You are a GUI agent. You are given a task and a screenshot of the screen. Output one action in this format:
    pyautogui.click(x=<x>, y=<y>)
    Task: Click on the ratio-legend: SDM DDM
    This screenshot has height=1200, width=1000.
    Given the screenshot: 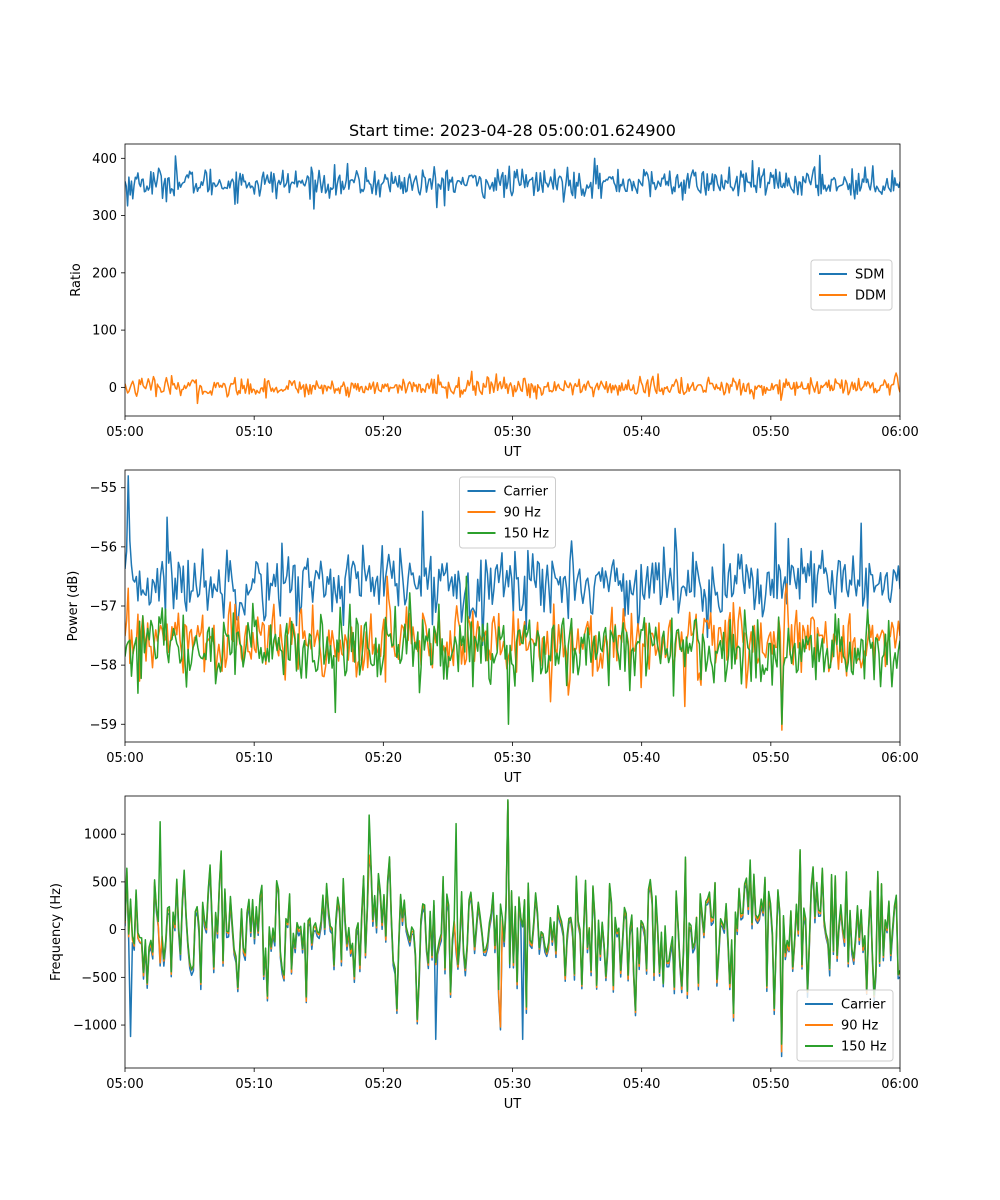 What is the action you would take?
    pyautogui.click(x=851, y=285)
    